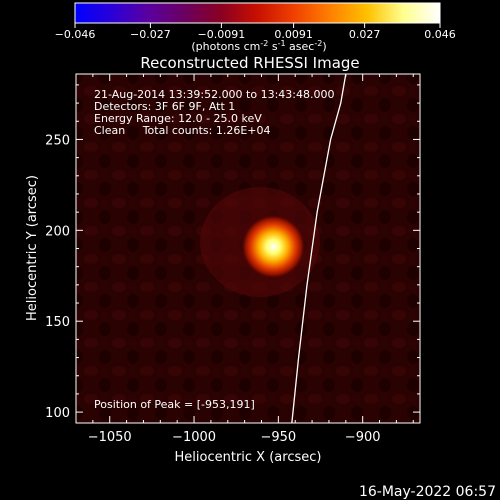  Describe the element at coordinates (57, 231) in the screenshot. I see `y-tick-label: 200` at that location.